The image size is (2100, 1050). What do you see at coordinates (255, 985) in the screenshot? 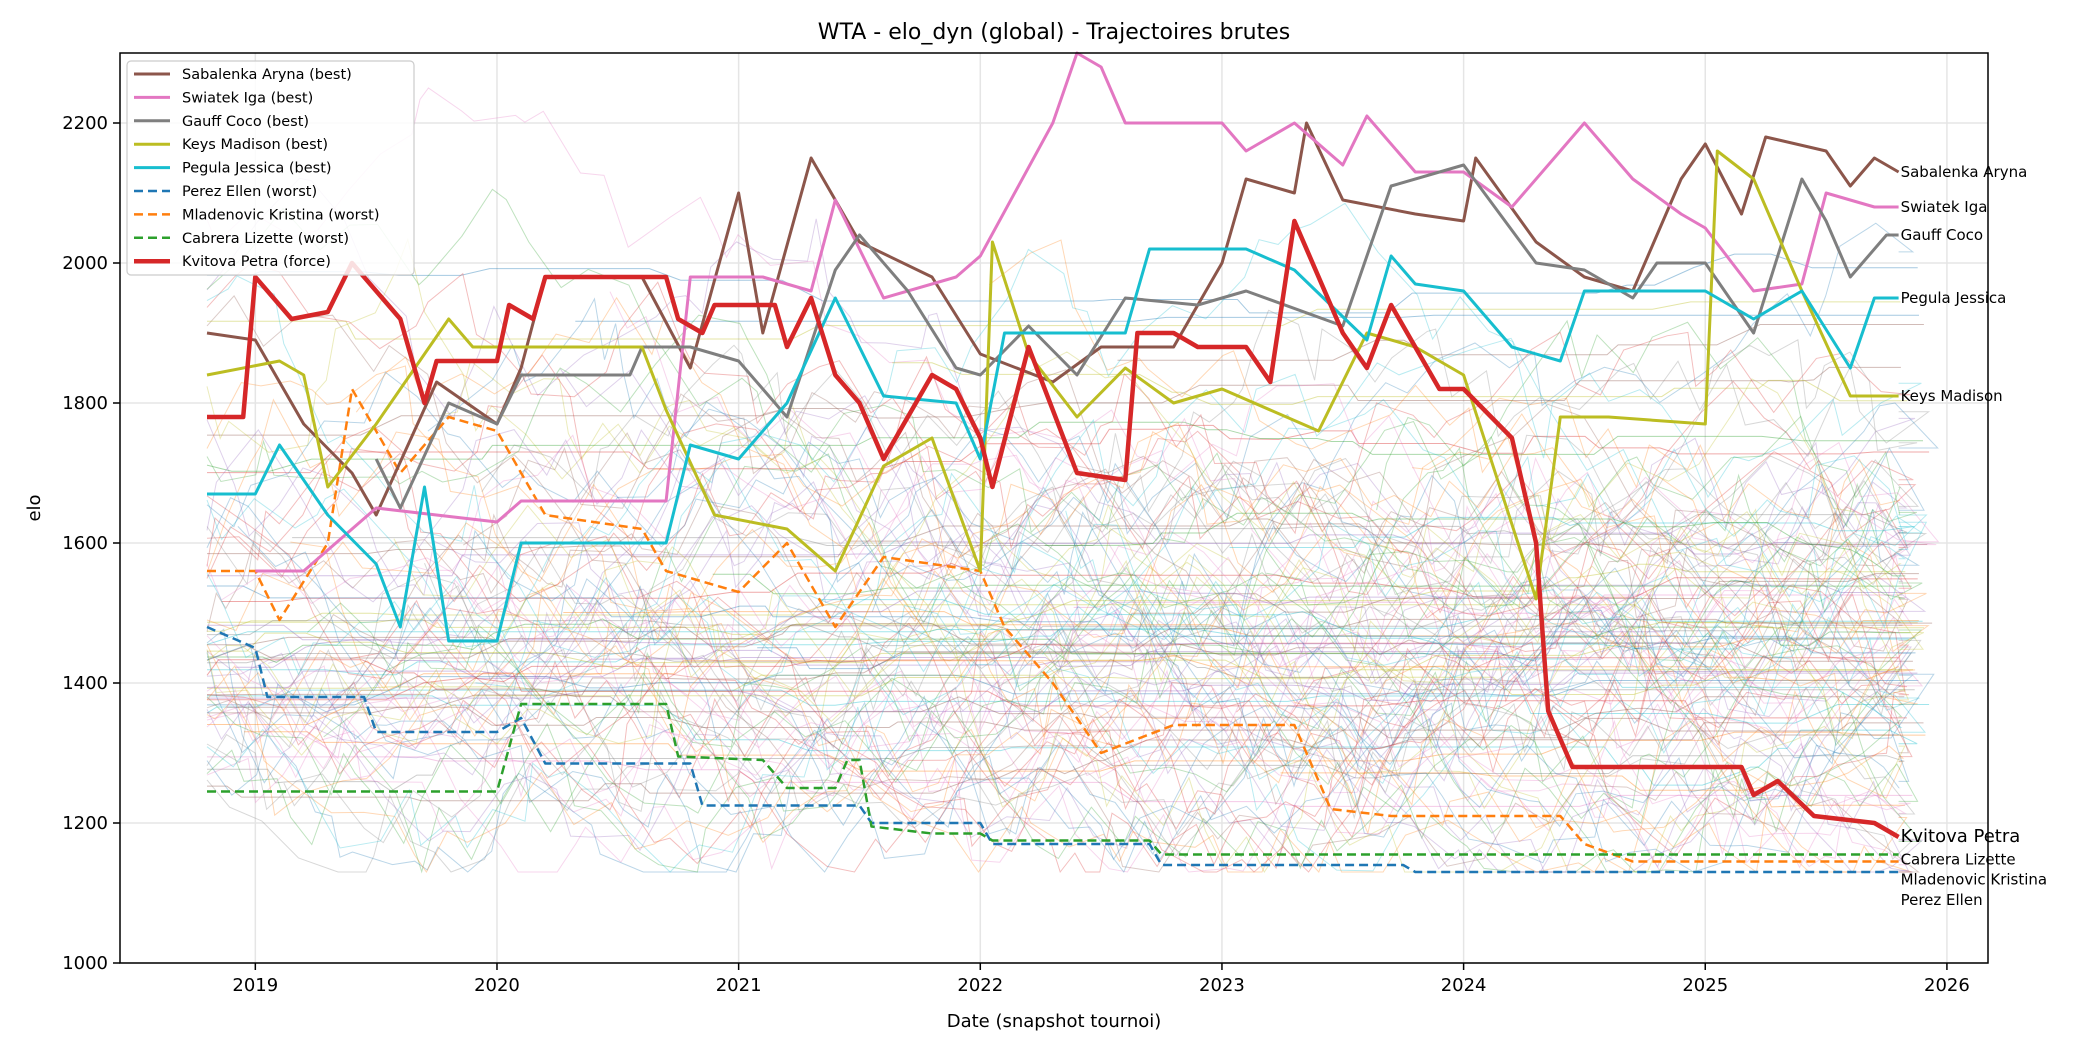
I see `x-tick-label: 2019` at bounding box center [255, 985].